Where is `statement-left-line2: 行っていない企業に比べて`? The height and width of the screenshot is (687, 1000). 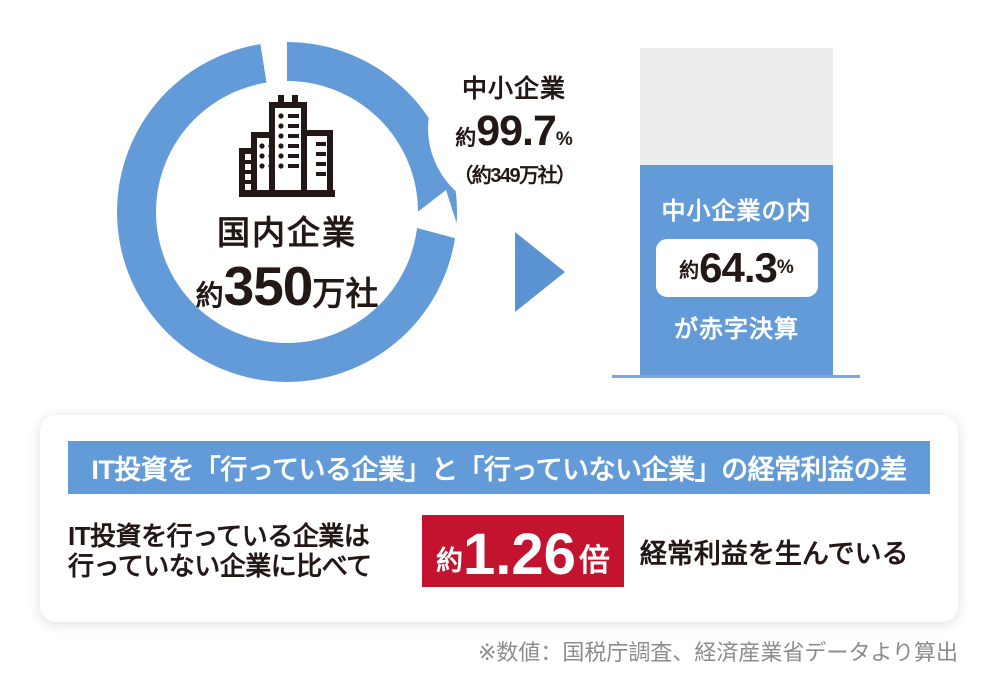 statement-left-line2: 行っていない企業に比べて is located at coordinates (220, 566).